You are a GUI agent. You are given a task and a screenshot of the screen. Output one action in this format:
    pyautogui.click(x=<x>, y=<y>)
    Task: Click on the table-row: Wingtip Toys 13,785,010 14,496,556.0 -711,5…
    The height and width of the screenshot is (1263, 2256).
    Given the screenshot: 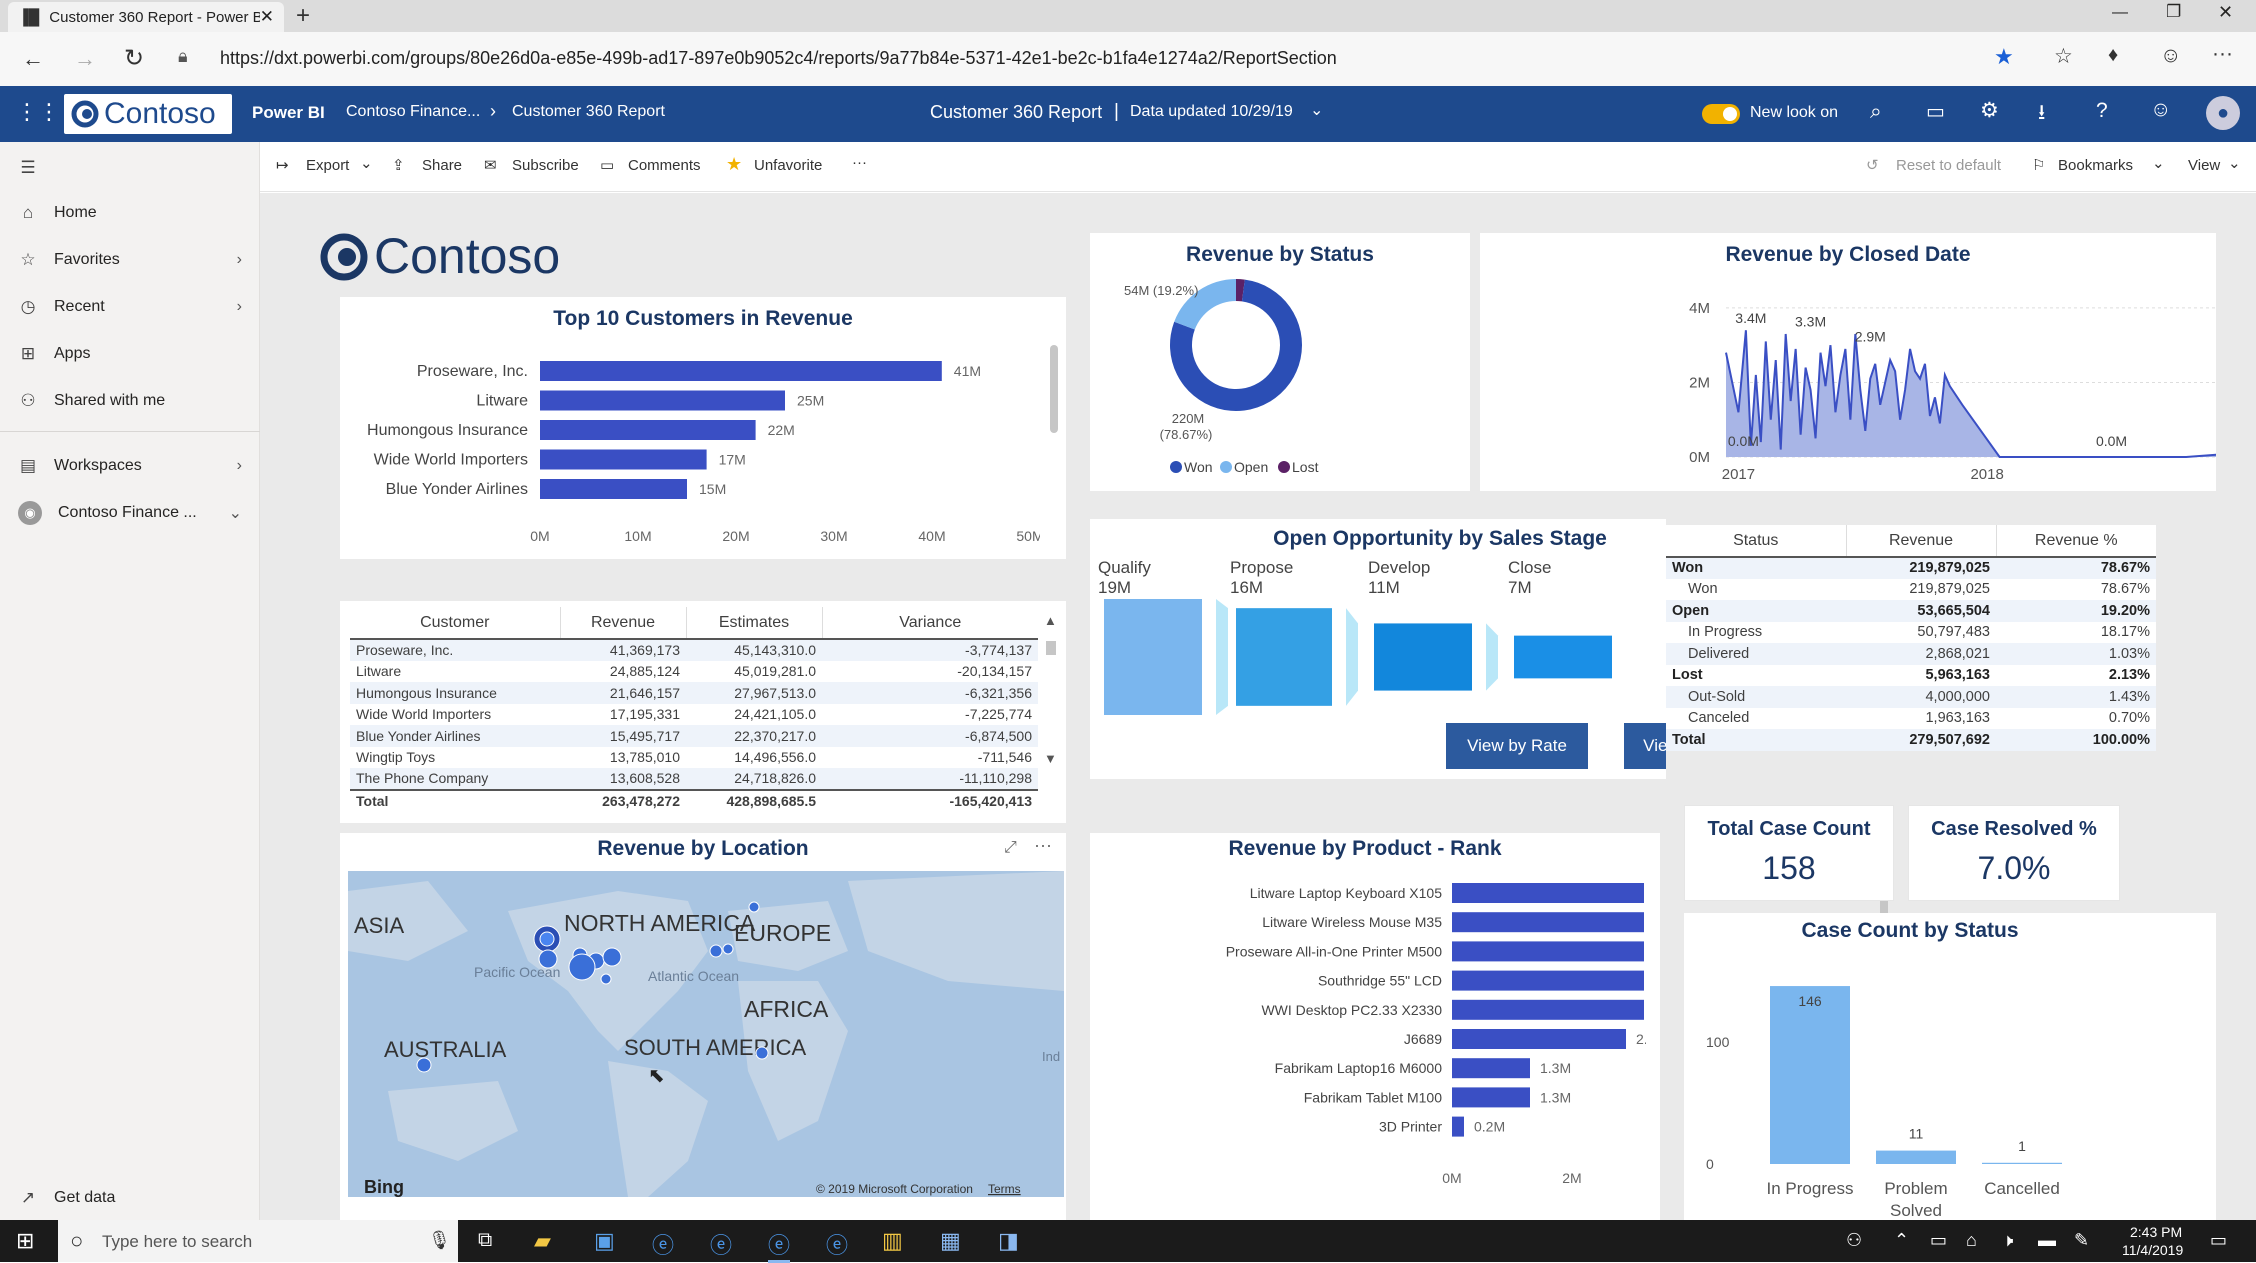 What is the action you would take?
    pyautogui.click(x=694, y=758)
    